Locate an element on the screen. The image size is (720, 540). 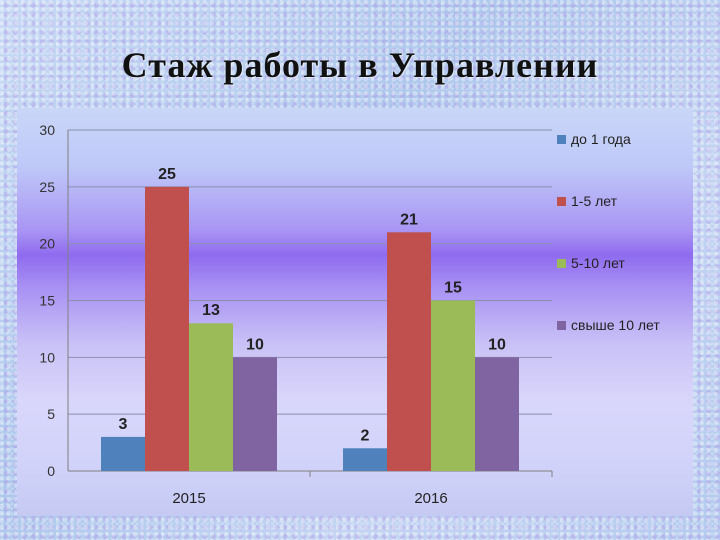
y-tick-label: 10 is located at coordinates (47, 357).